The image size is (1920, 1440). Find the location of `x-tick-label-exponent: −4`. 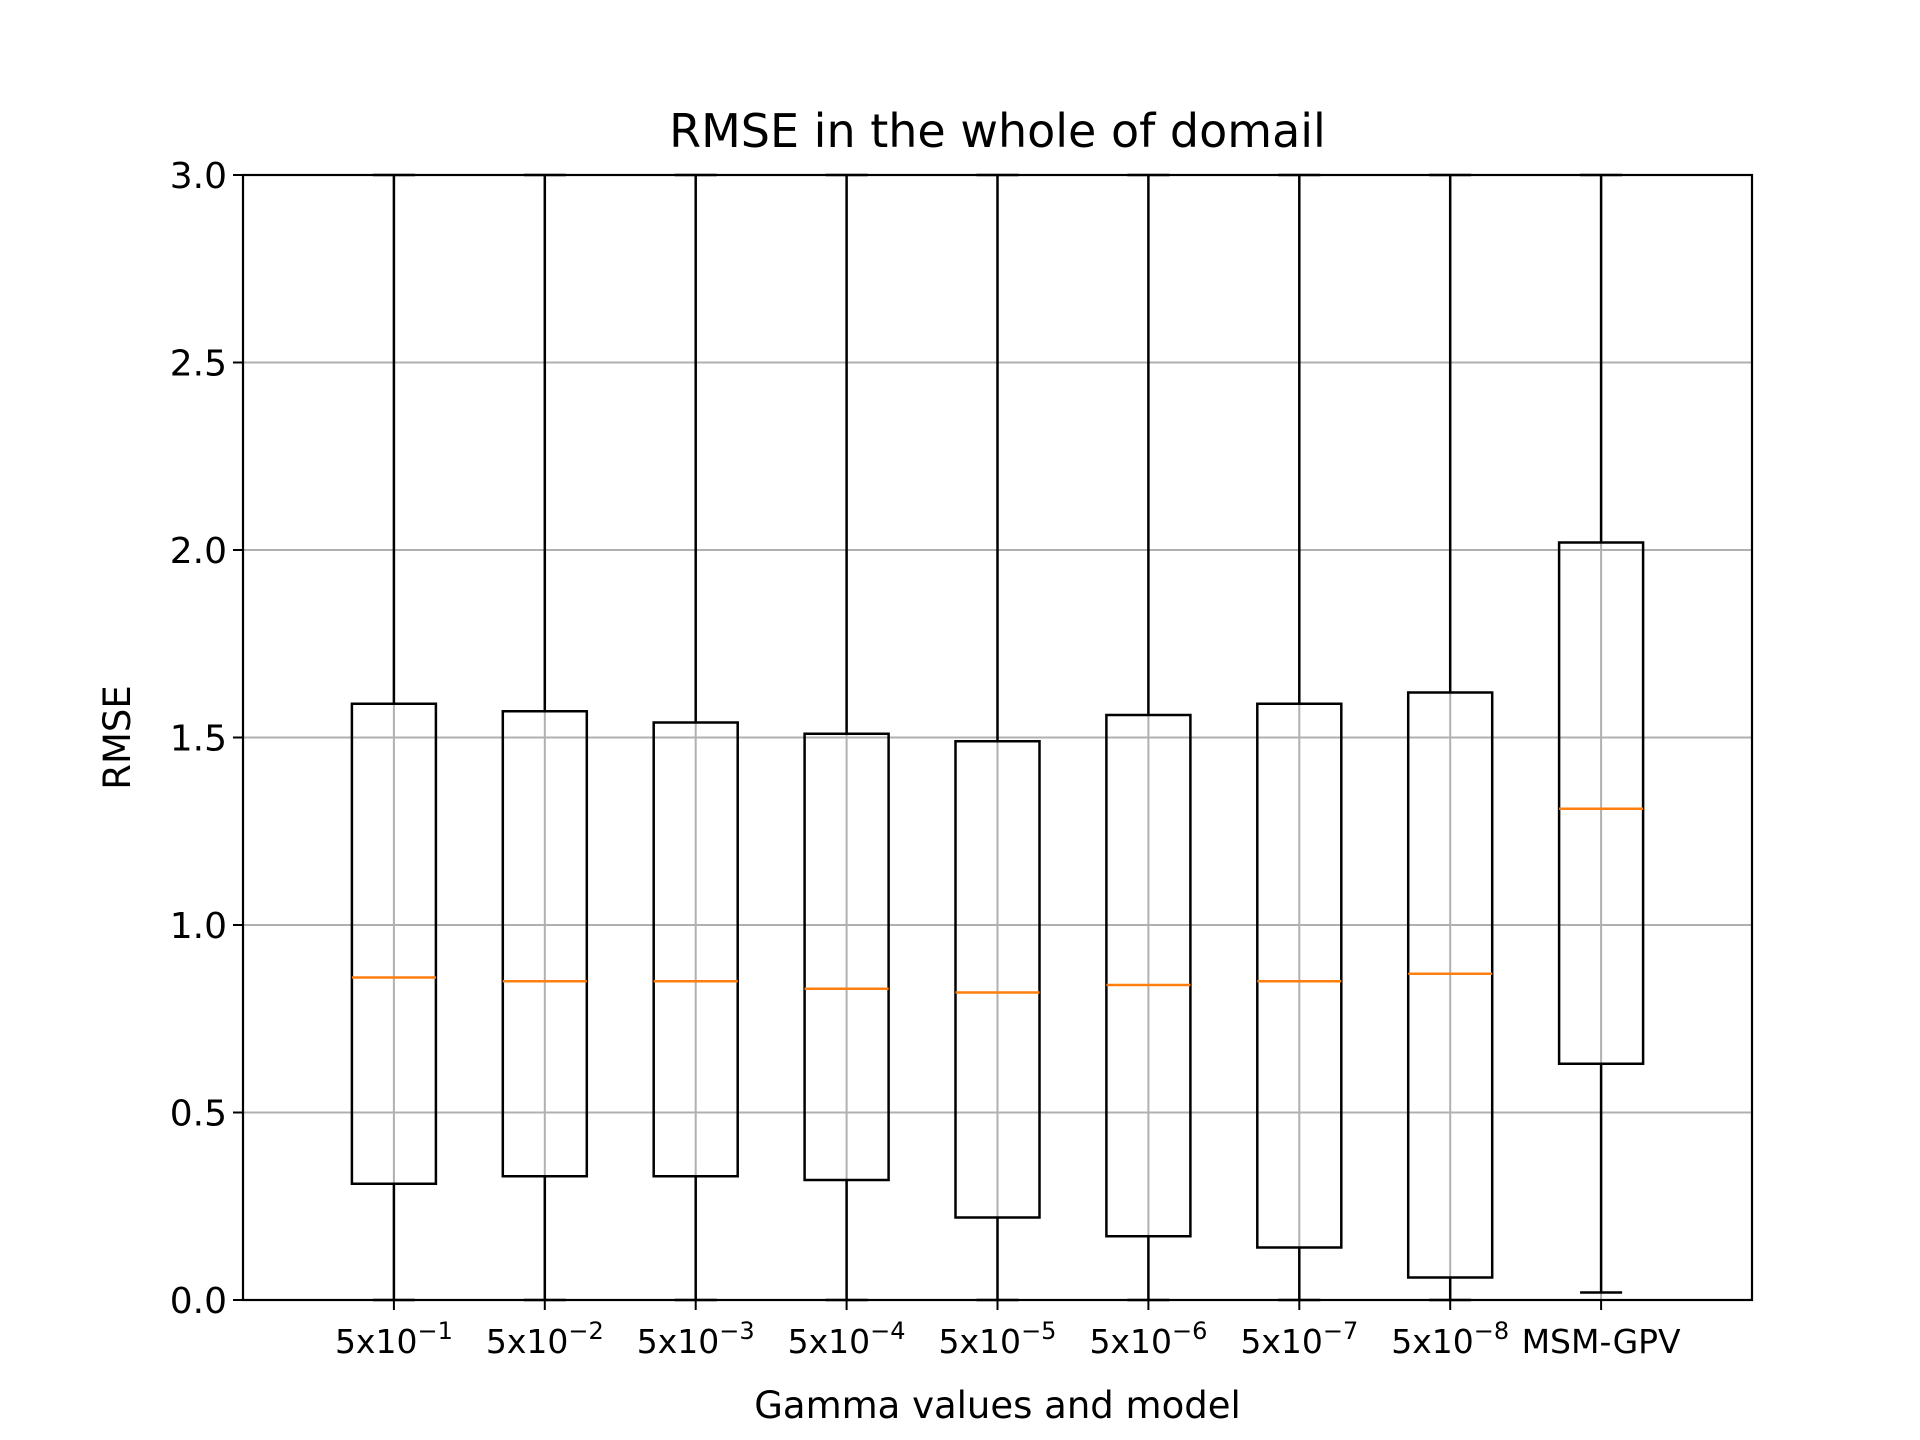

x-tick-label-exponent: −4 is located at coordinates (887, 1331).